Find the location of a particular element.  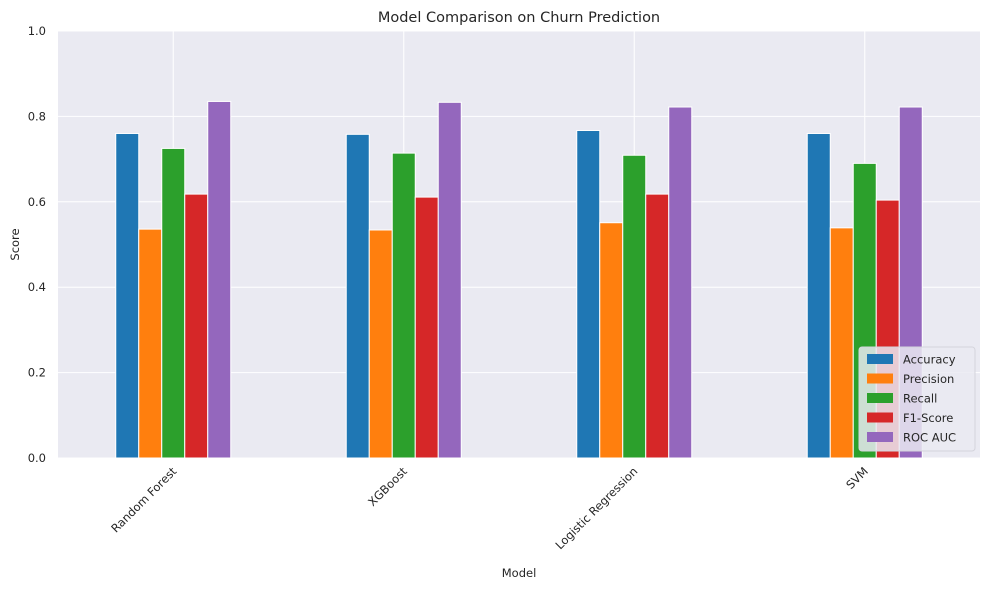

legend-label: ROC AUC is located at coordinates (929, 438).